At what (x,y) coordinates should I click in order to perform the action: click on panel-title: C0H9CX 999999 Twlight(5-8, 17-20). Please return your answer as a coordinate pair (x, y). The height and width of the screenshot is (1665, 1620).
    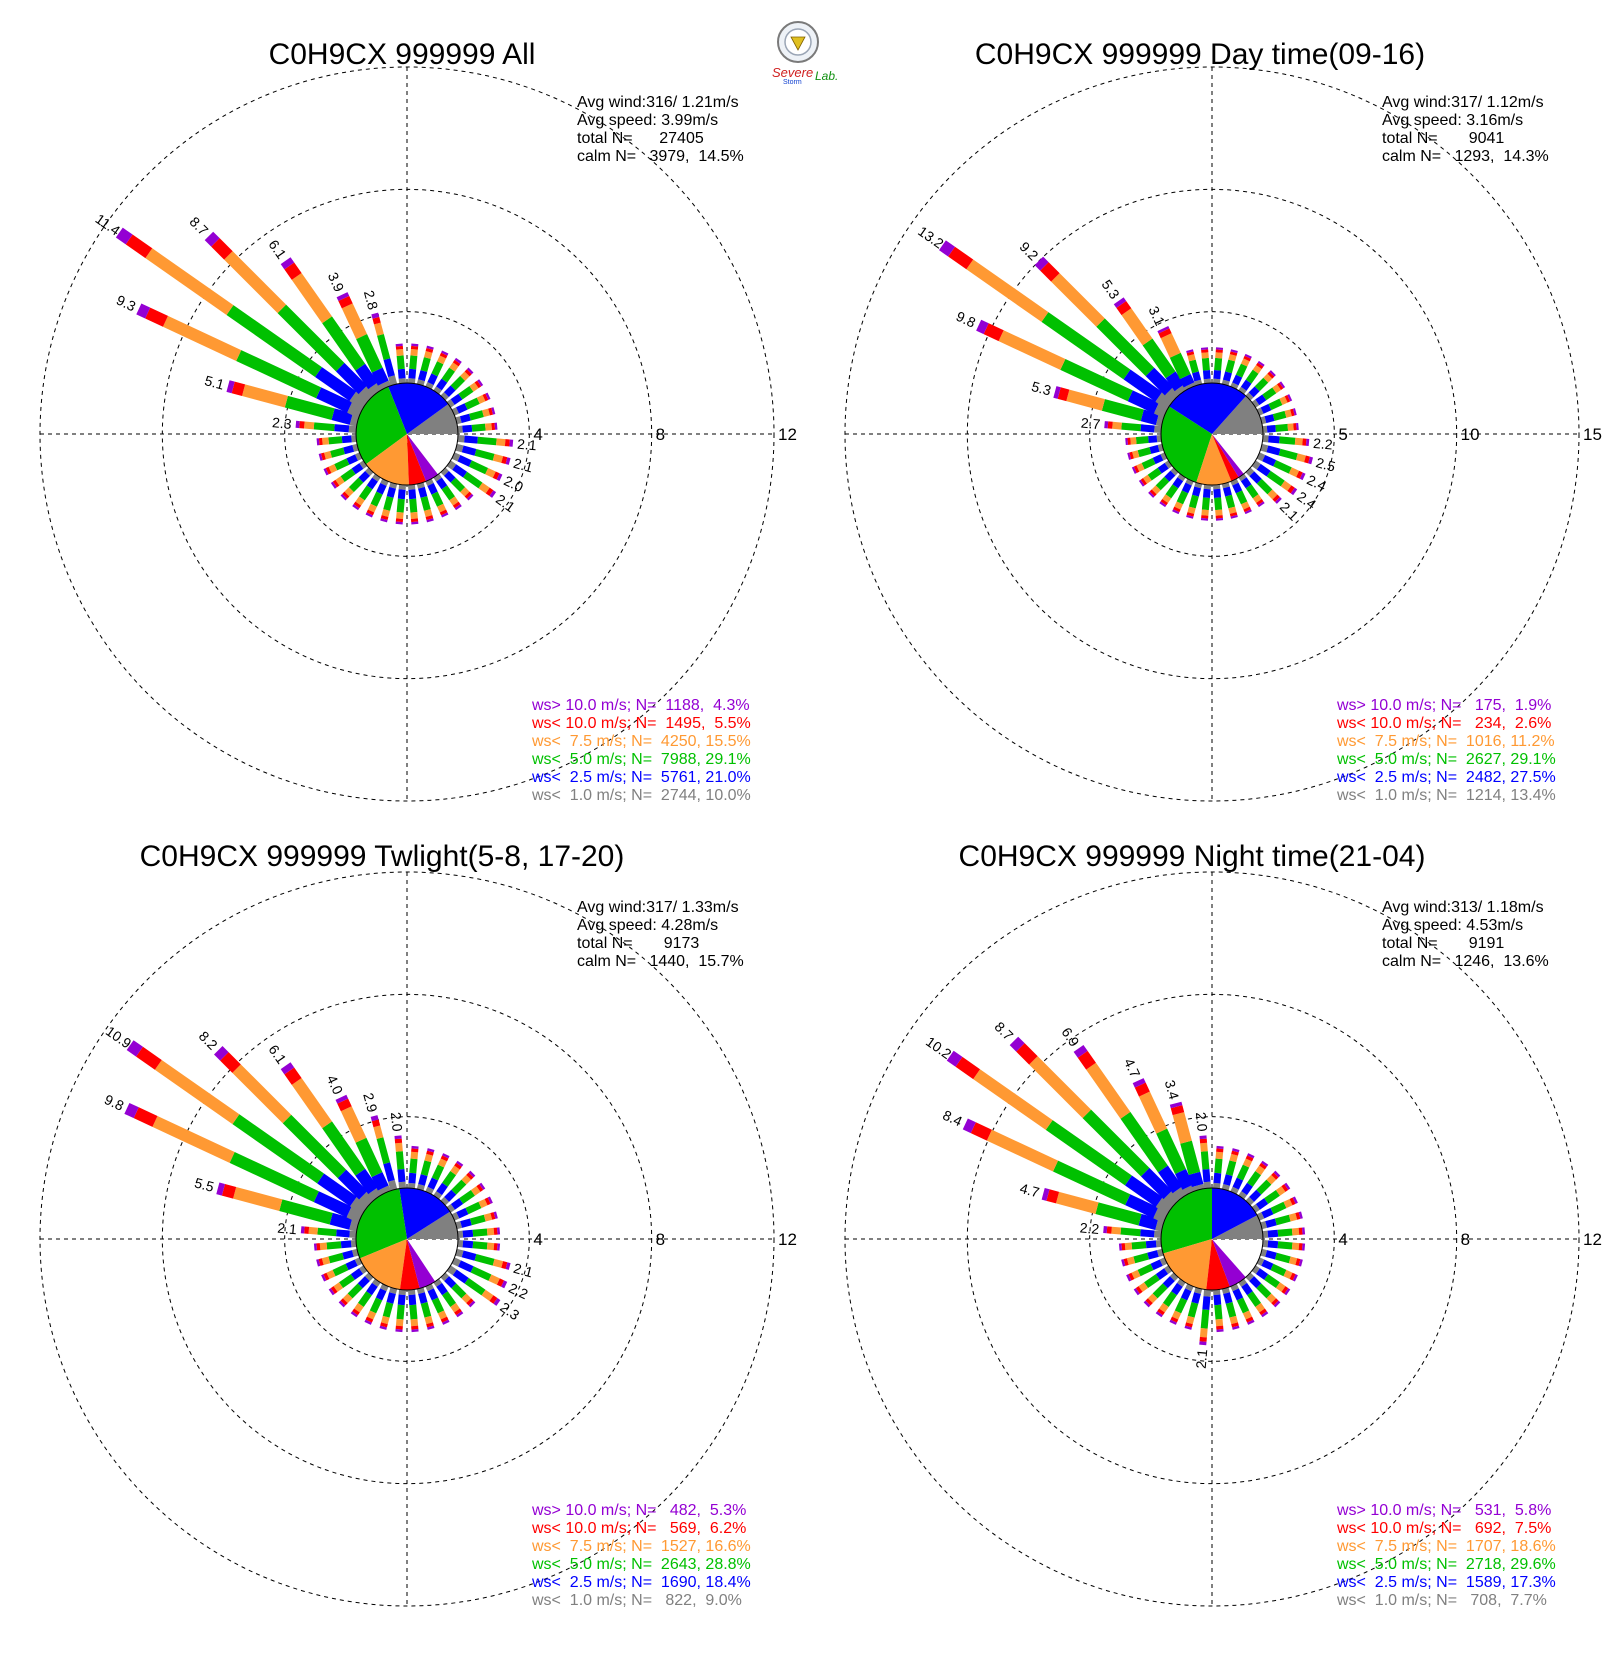
    Looking at the image, I should click on (382, 856).